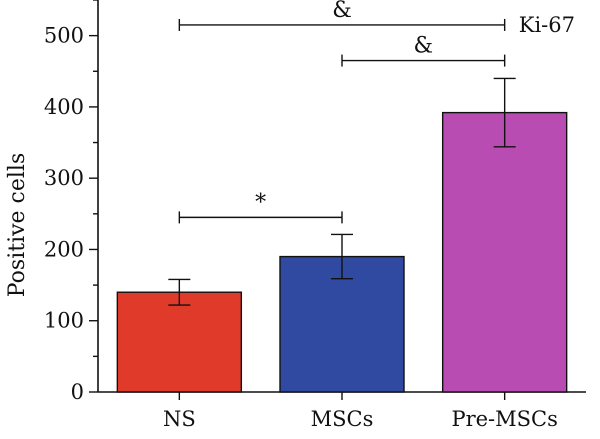 Image resolution: width=600 pixels, height=439 pixels. Describe the element at coordinates (504, 252) in the screenshot. I see `bar-pre-mscs` at that location.